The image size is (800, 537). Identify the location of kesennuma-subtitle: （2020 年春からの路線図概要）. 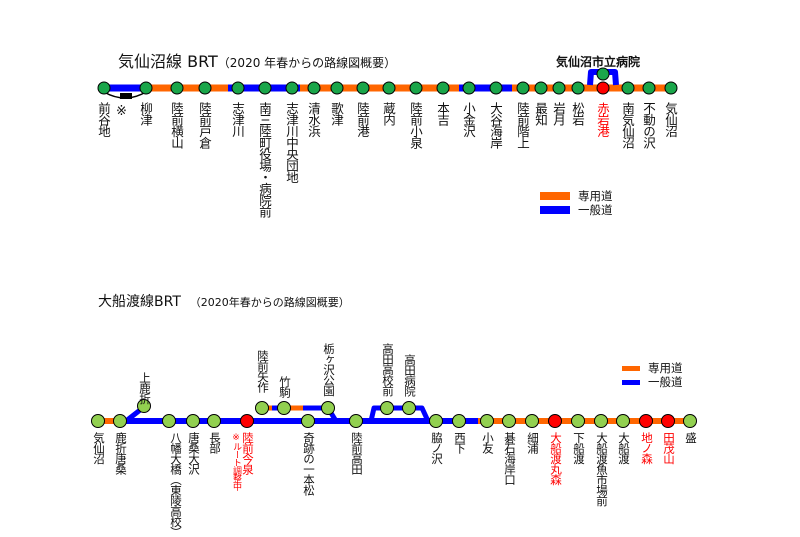
(307, 63).